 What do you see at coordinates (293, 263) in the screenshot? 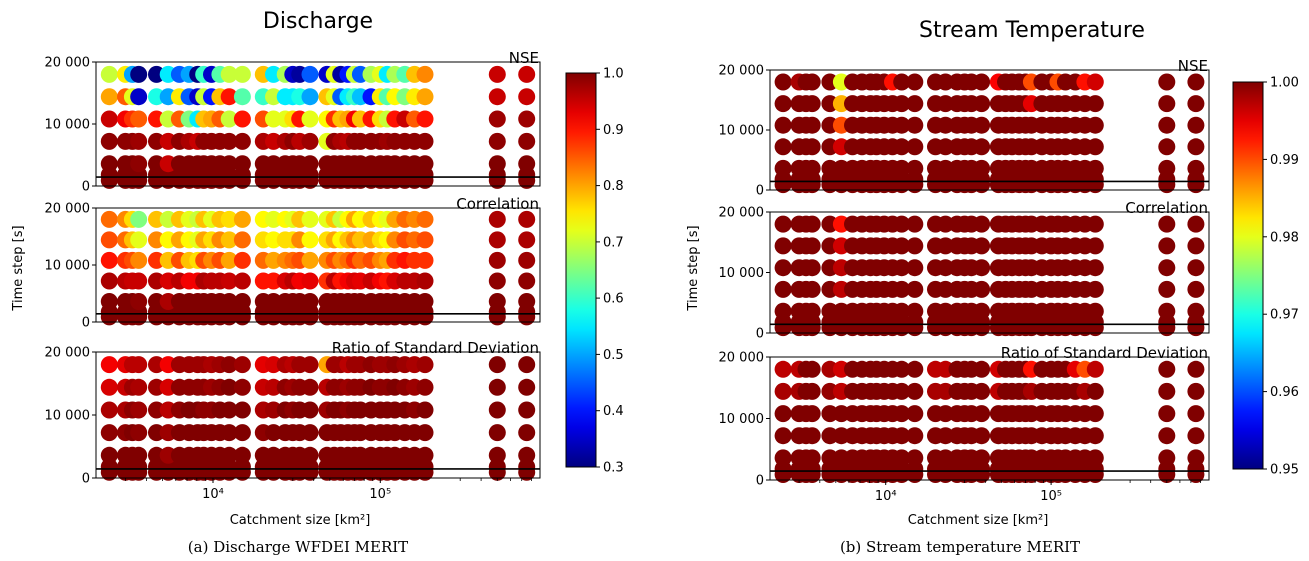
I see `subplot-2: Correlation 0 10 000 20 000` at bounding box center [293, 263].